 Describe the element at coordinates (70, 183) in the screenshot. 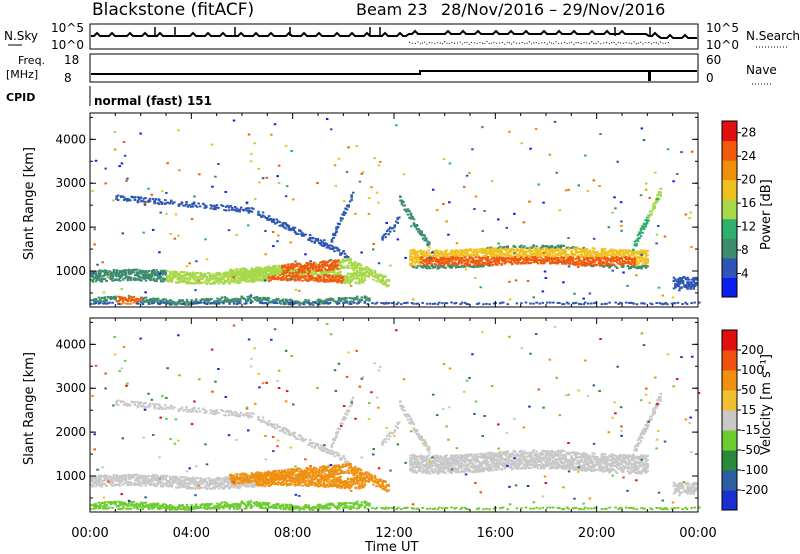

I see `y-tick-label: 3000` at that location.